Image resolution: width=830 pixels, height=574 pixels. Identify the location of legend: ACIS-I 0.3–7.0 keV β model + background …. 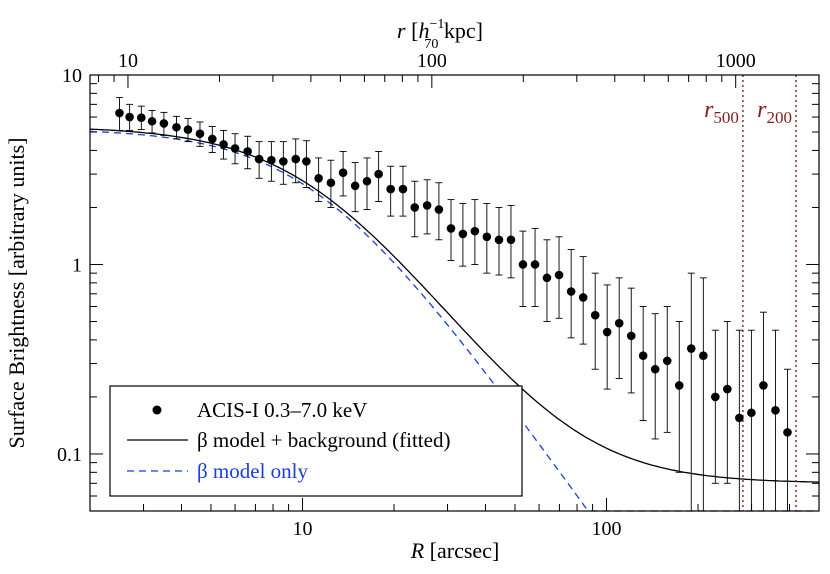
(316, 441).